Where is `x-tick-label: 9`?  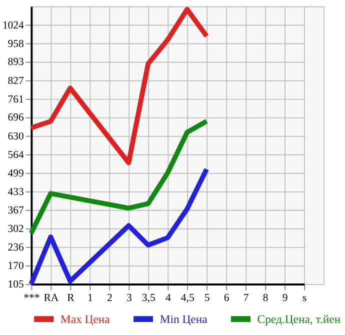
x-tick-label: 9 is located at coordinates (285, 298).